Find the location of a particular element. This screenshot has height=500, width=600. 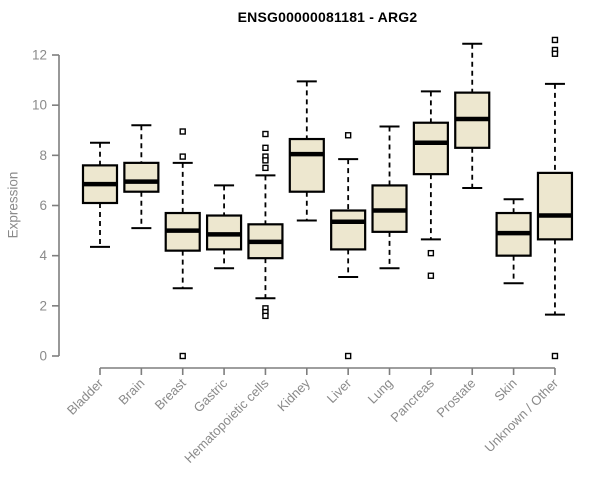

boxplot-prostate is located at coordinates (472, 115).